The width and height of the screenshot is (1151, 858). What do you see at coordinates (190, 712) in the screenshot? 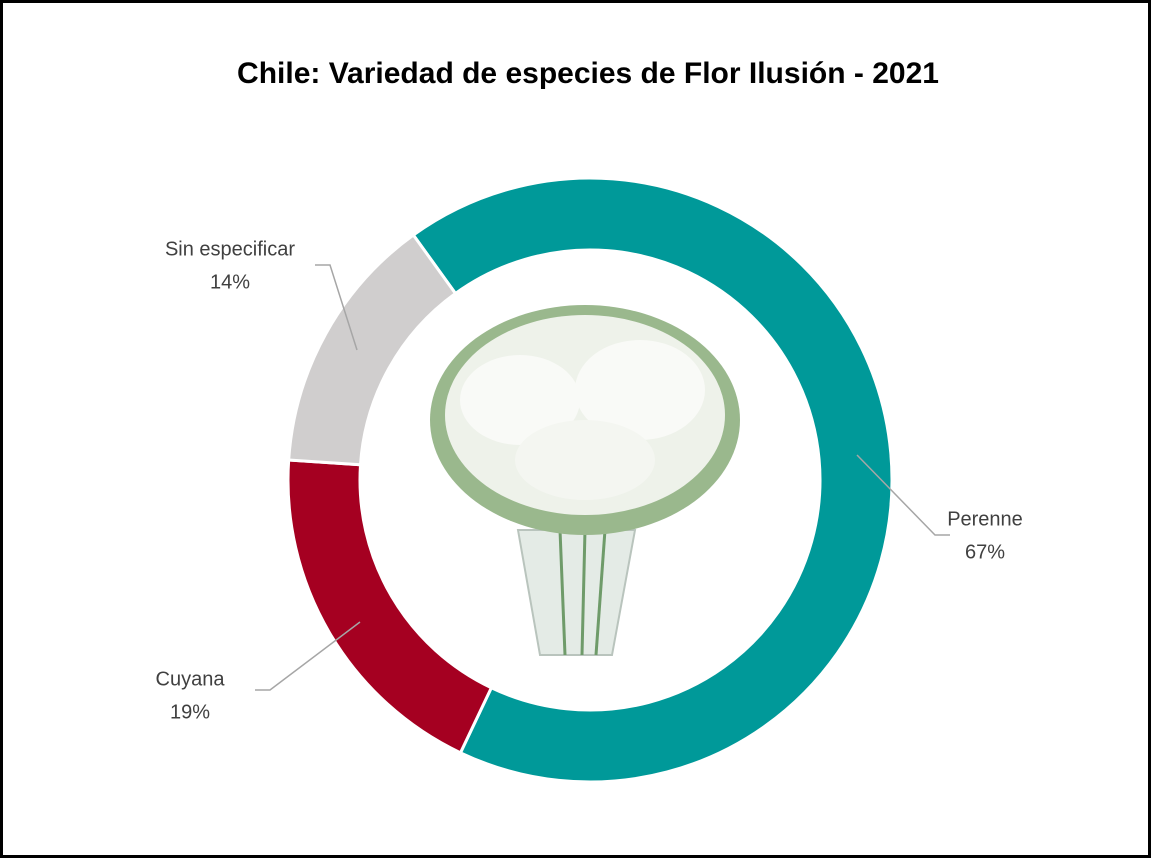
I see `slice-value-label: 19%` at bounding box center [190, 712].